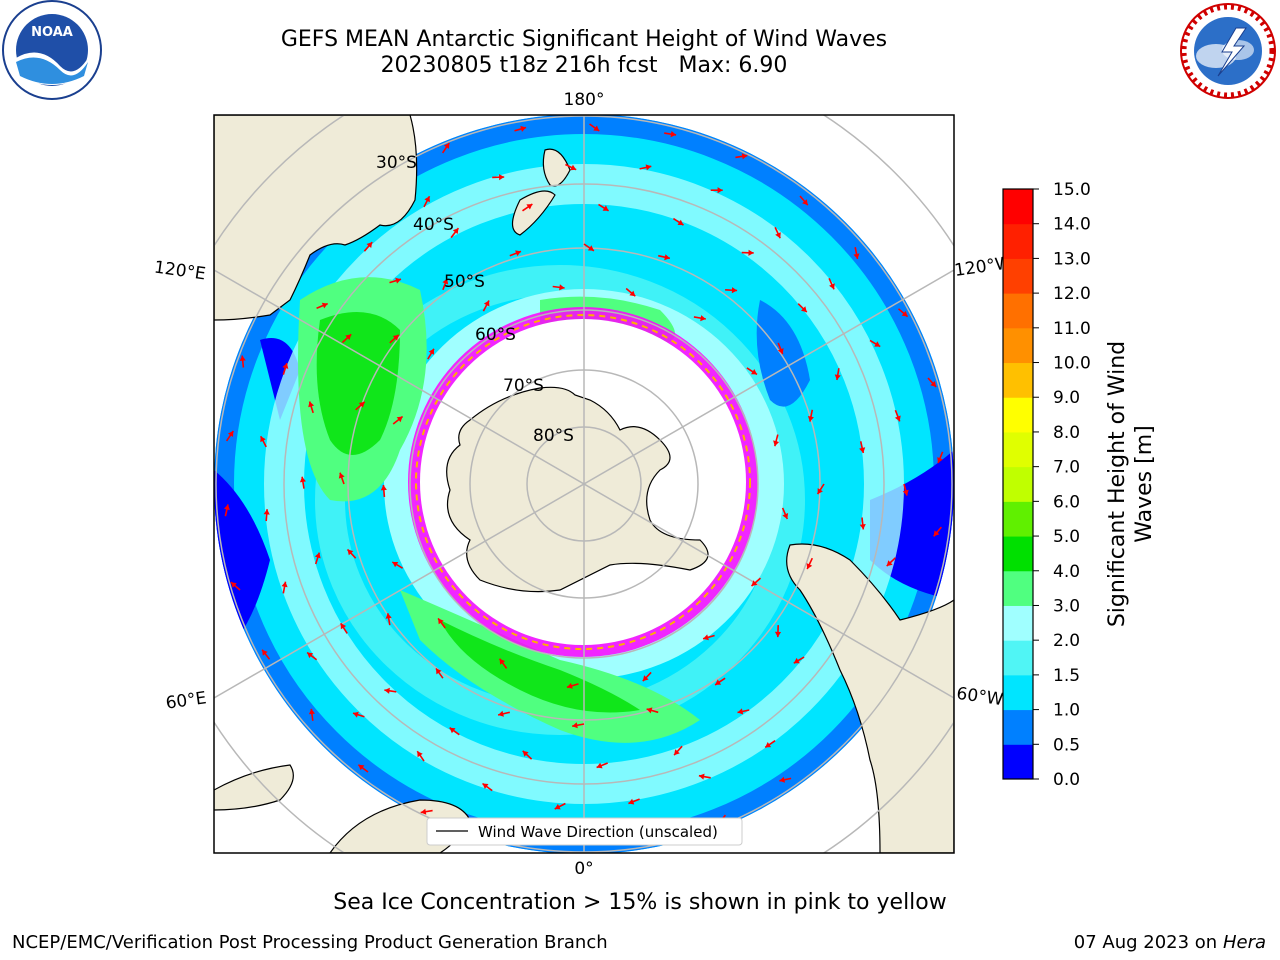  Describe the element at coordinates (1066, 676) in the screenshot. I see `colorbar-tick-label: 1.5` at that location.